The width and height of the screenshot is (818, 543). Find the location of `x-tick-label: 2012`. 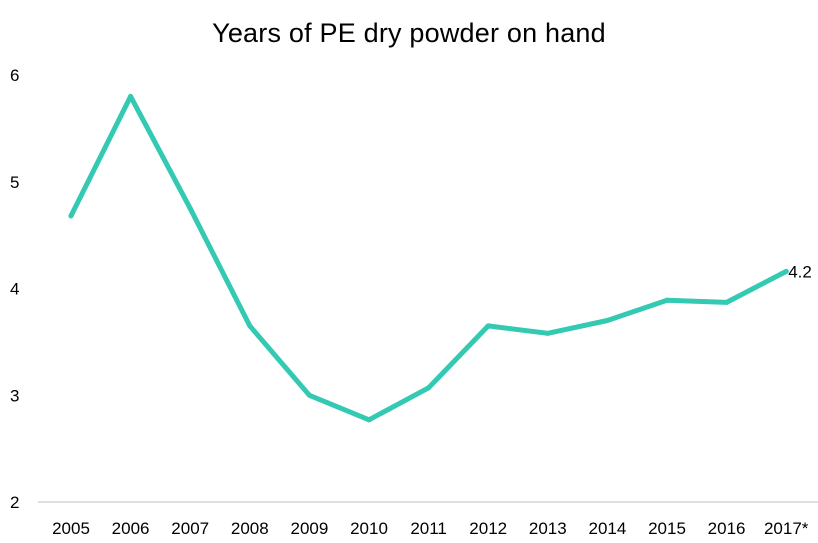

x-tick-label: 2012 is located at coordinates (488, 528).